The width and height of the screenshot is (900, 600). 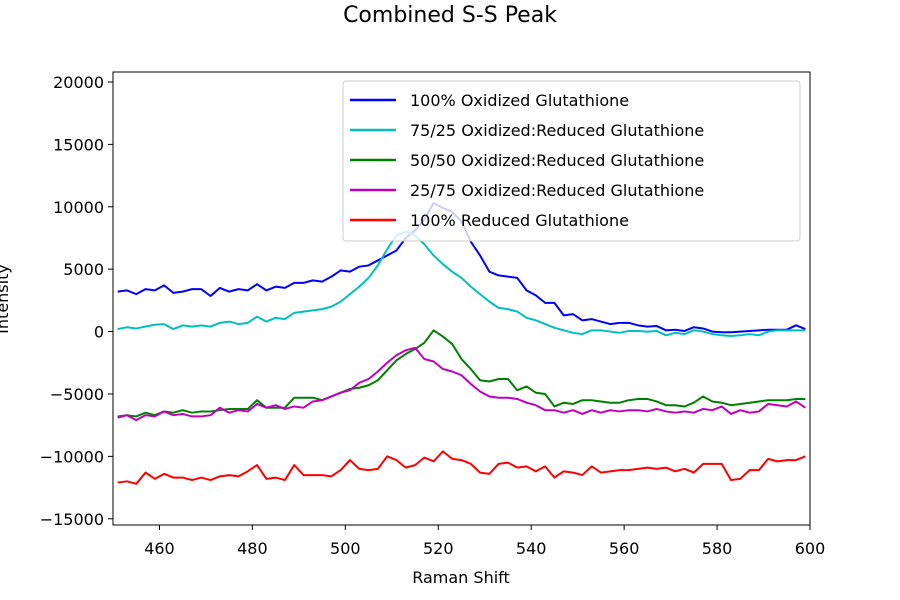 What do you see at coordinates (78, 207) in the screenshot?
I see `y-tick-label: 10000` at bounding box center [78, 207].